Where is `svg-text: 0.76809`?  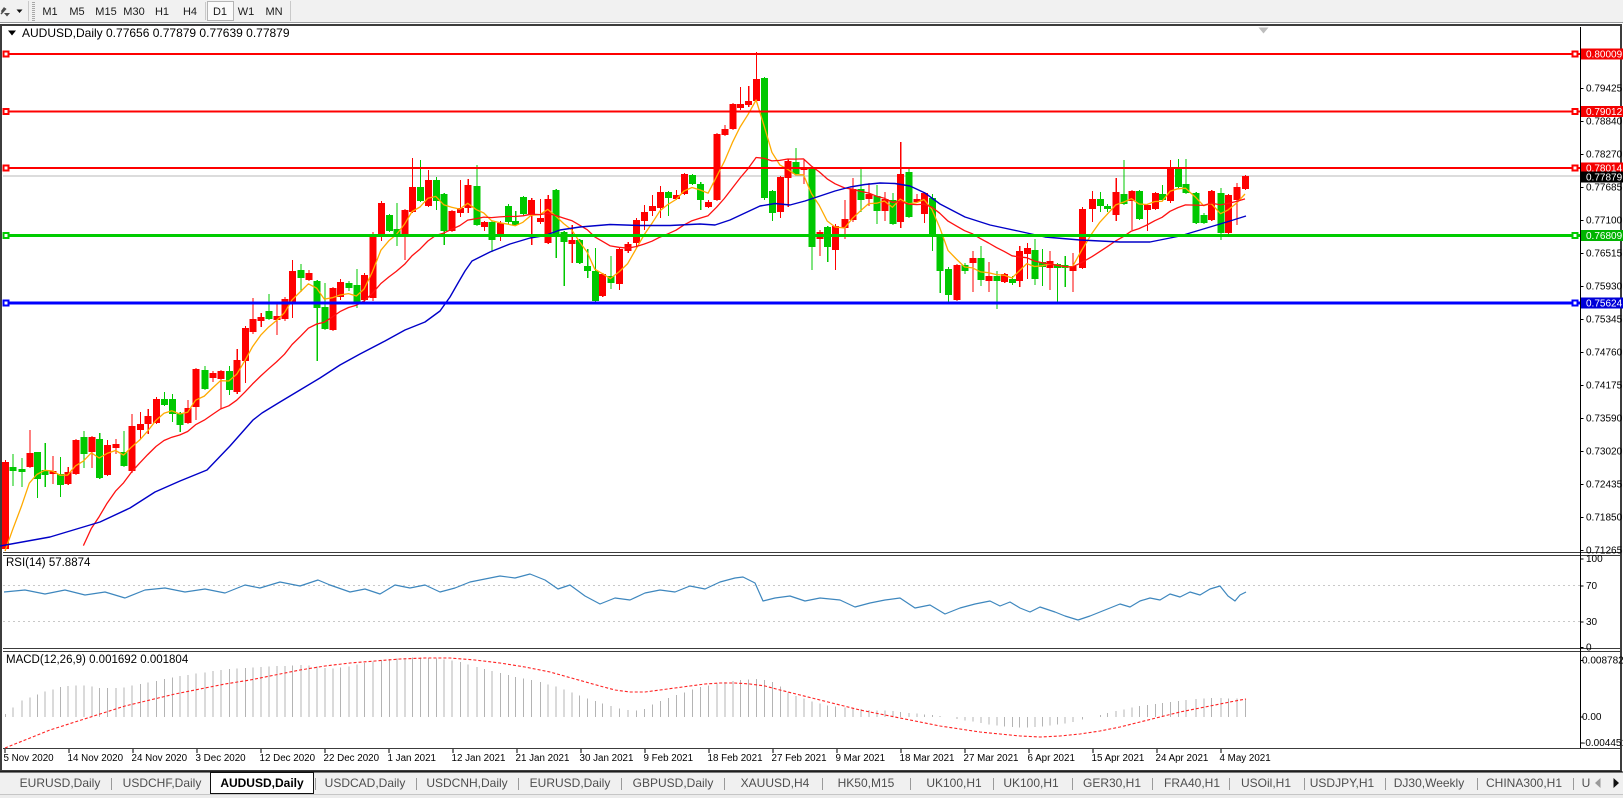
svg-text: 0.76809 is located at coordinates (1604, 236).